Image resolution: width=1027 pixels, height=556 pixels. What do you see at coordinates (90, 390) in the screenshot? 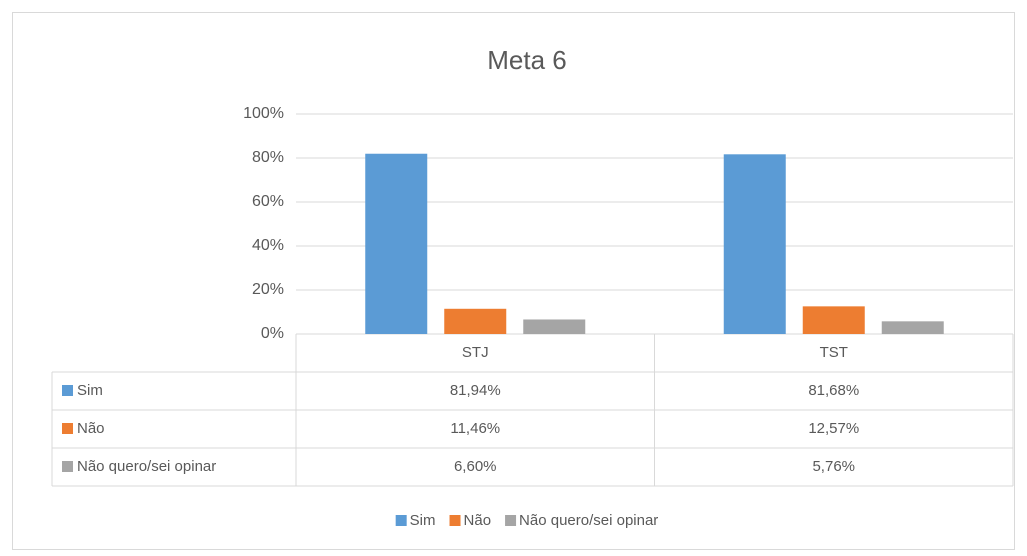
I see `table-row-label: Sim` at bounding box center [90, 390].